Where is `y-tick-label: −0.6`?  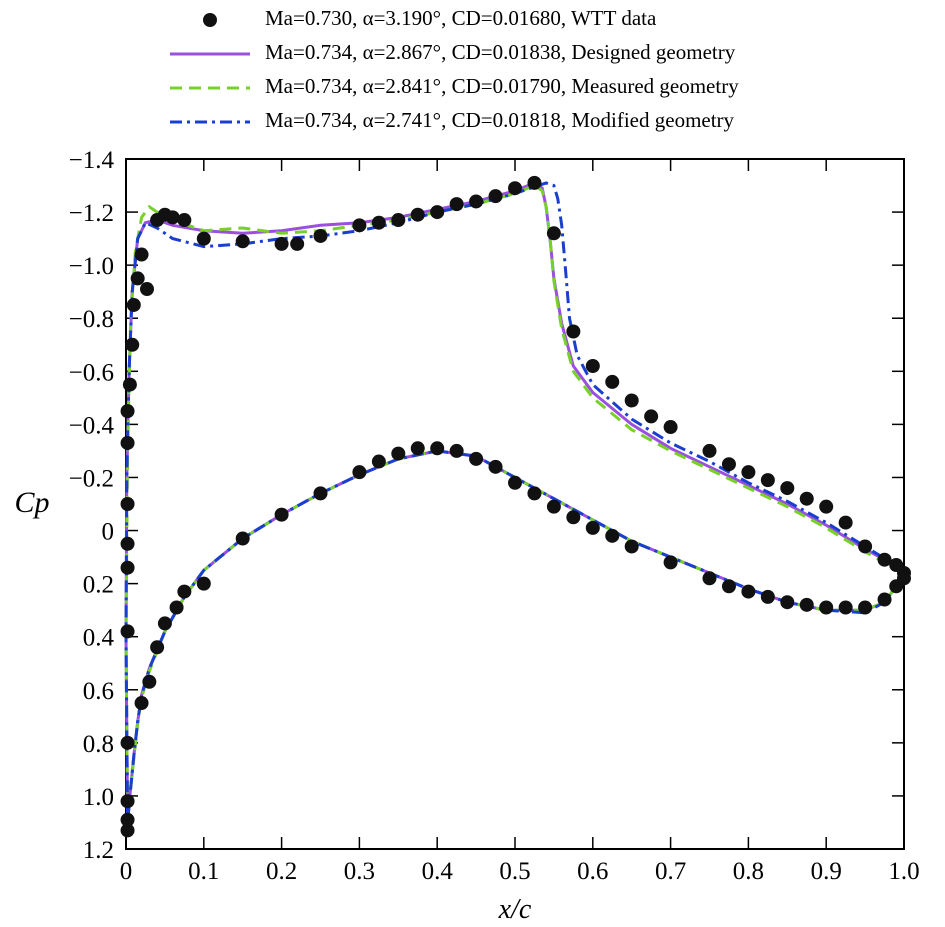 y-tick-label: −0.6 is located at coordinates (91, 372).